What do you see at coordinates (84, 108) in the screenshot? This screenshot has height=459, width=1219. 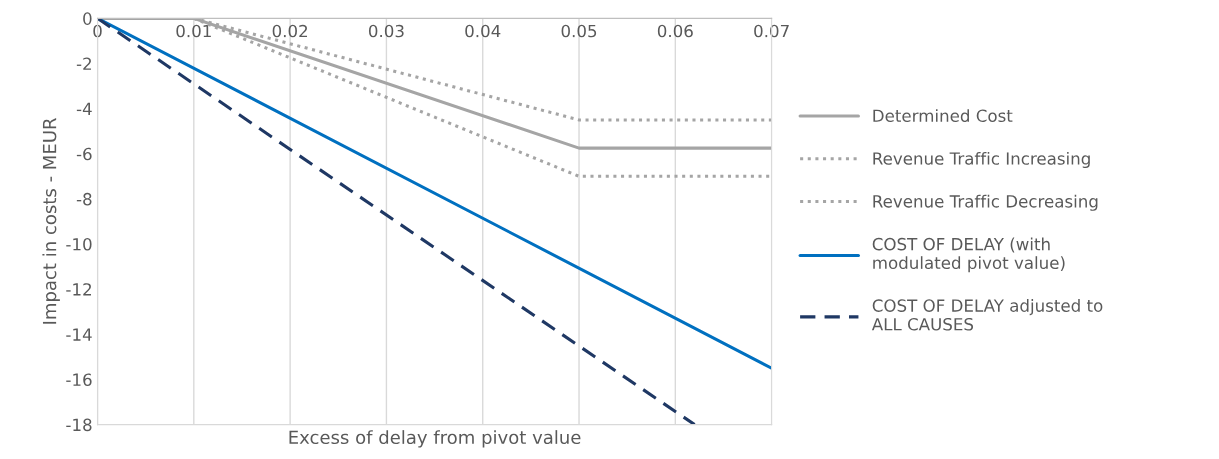 I see `y-tick-label: -4` at bounding box center [84, 108].